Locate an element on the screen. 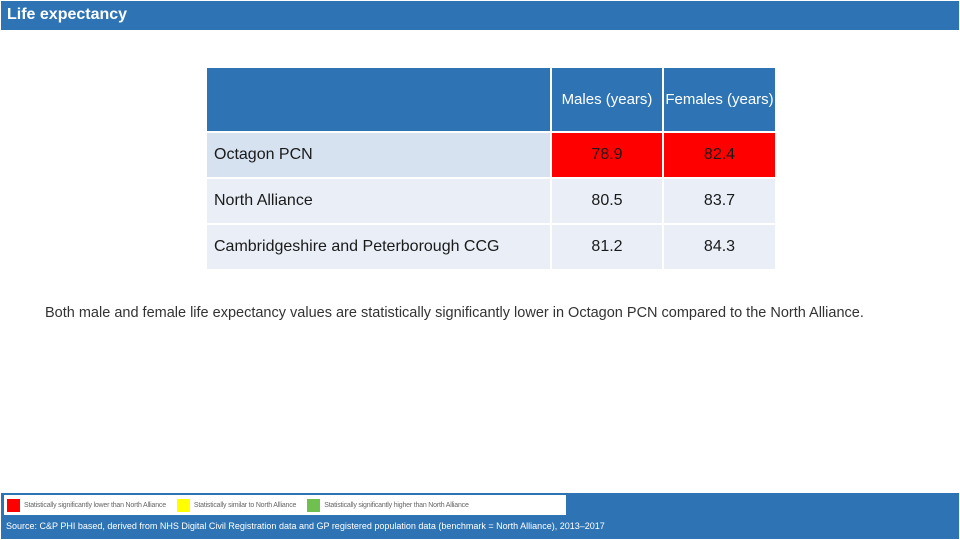 The height and width of the screenshot is (540, 960). header-blank-cell is located at coordinates (379, 99).